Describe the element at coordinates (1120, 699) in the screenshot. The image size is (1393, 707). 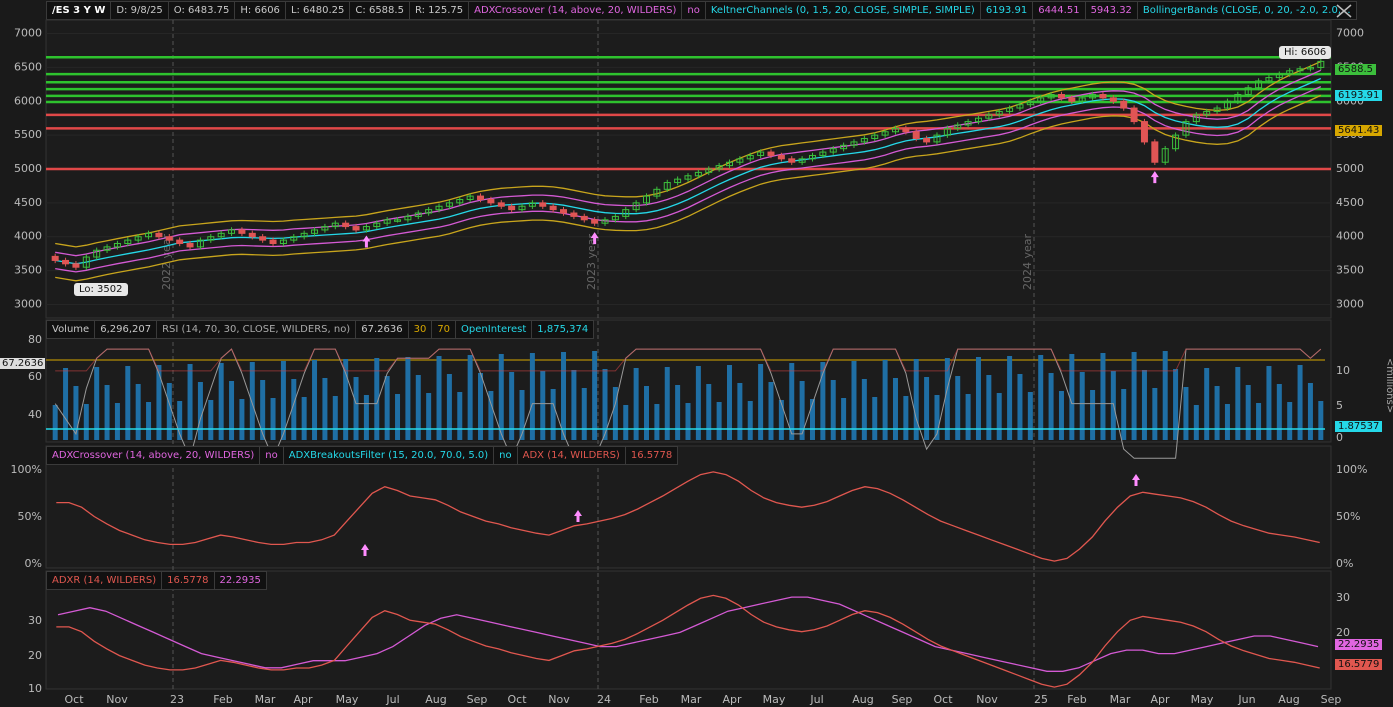
I see `x-axis-label: Mar` at that location.